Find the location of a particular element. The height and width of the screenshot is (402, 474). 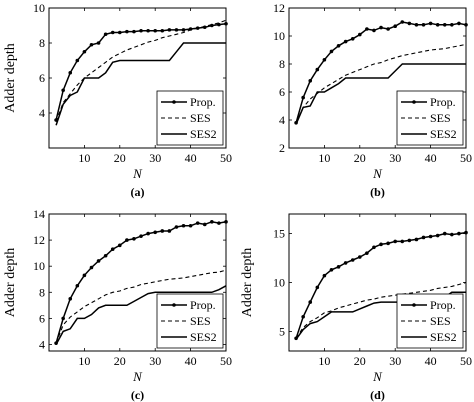

y-tick-label: 2 is located at coordinates (282, 148).